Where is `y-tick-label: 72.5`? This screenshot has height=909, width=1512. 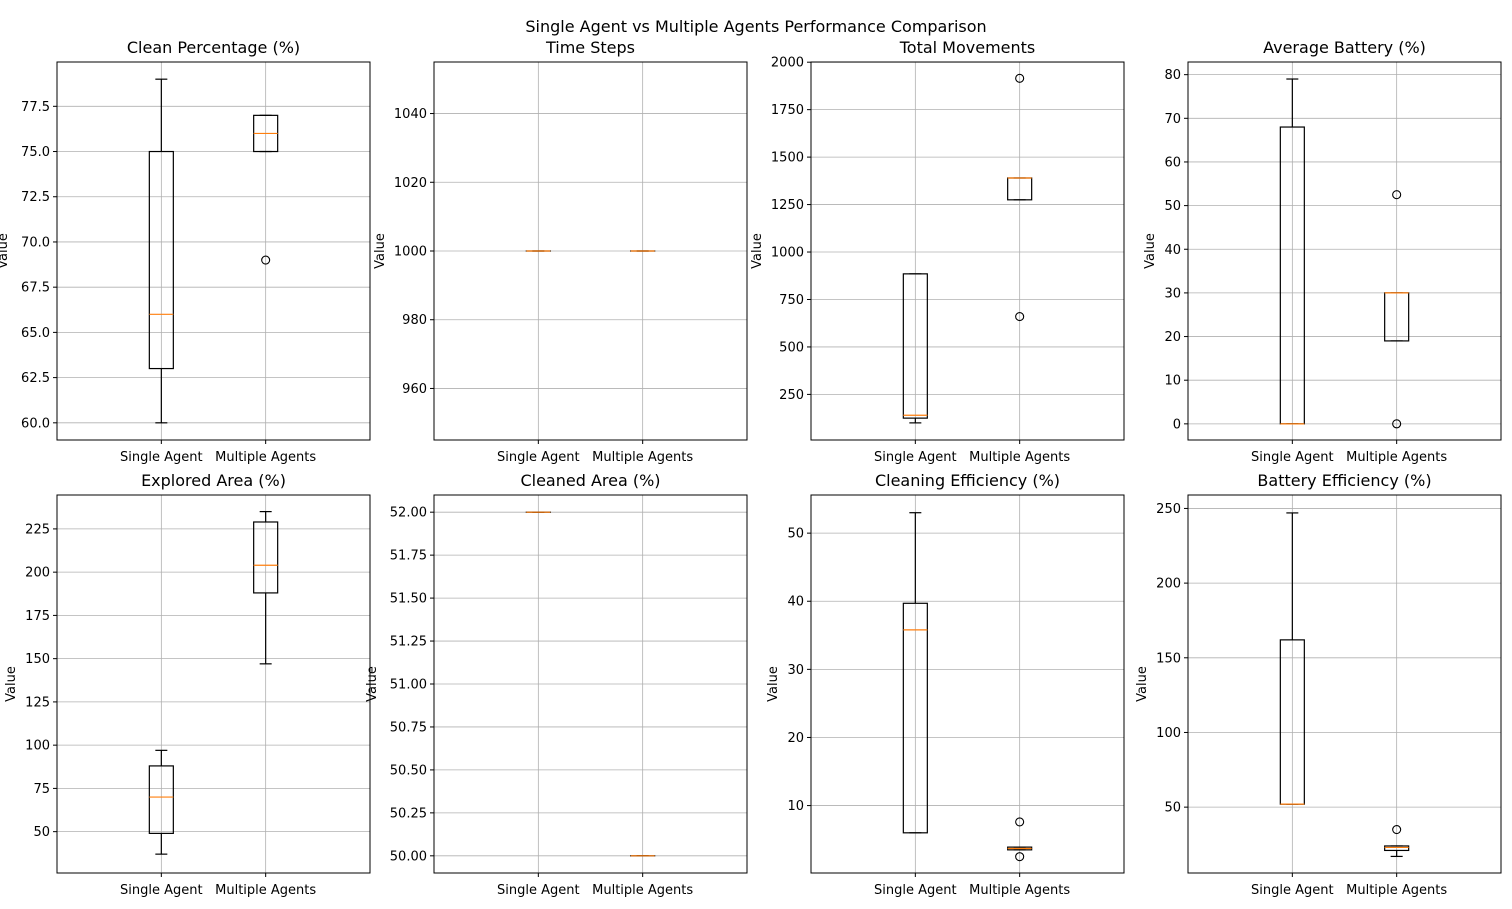 y-tick-label: 72.5 is located at coordinates (35, 197).